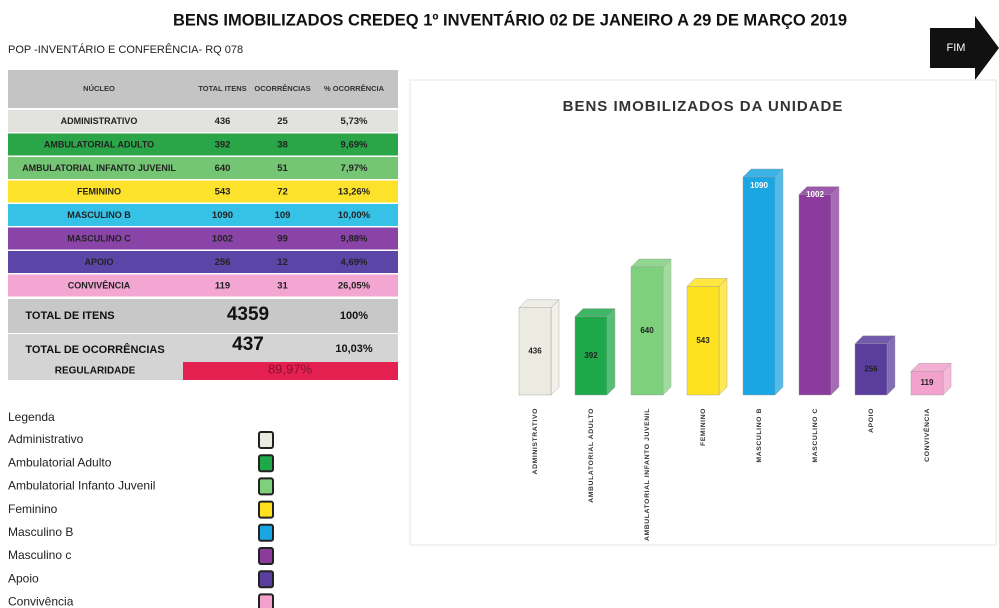  Describe the element at coordinates (282, 88) in the screenshot. I see `column-header: OCORRÊNCIAS` at that location.